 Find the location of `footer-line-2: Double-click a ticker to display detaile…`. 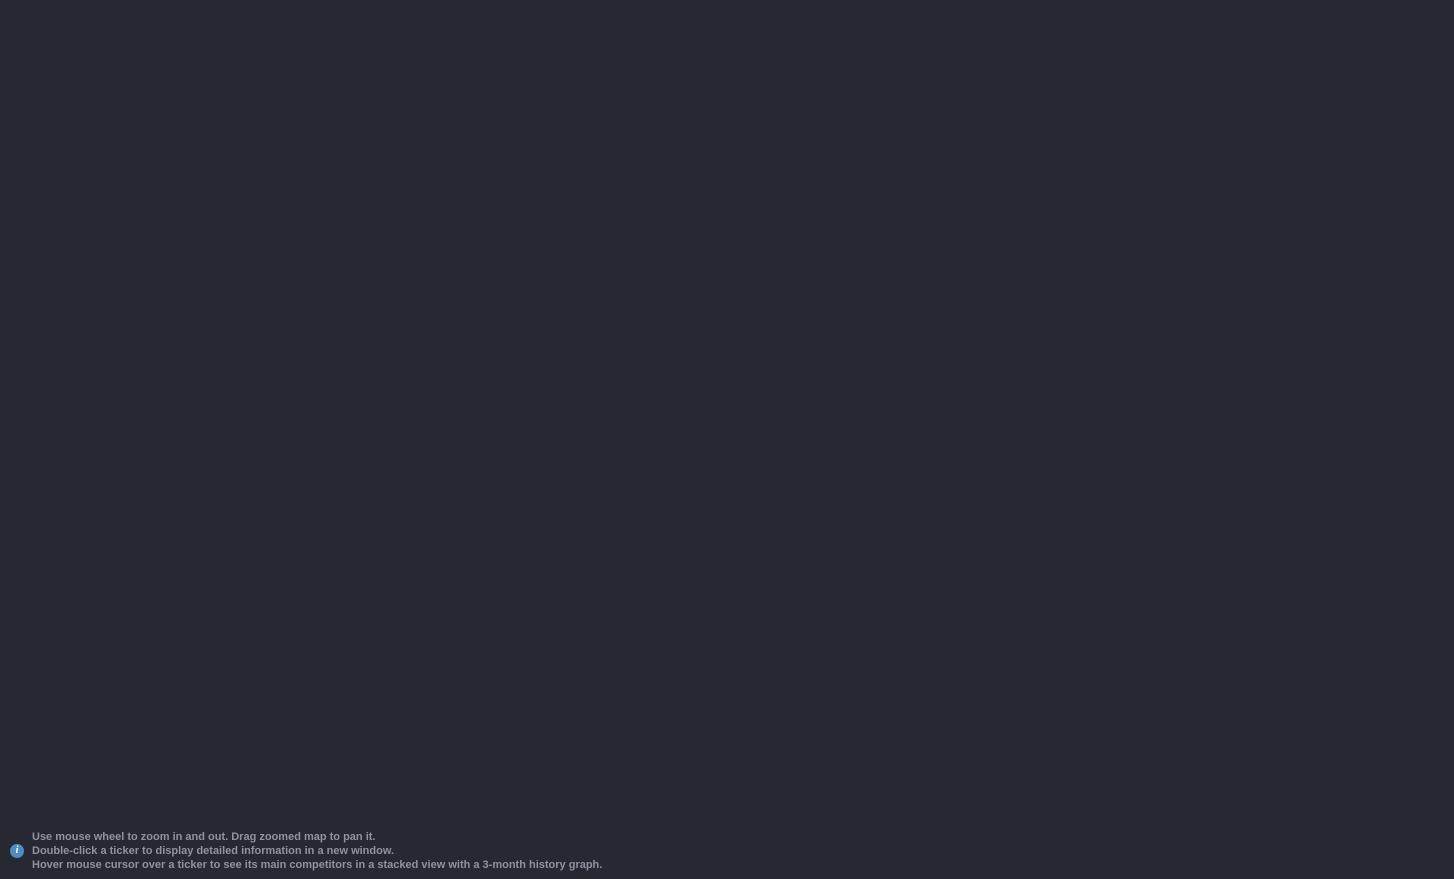

footer-line-2: Double-click a ticker to display detaile… is located at coordinates (213, 851).